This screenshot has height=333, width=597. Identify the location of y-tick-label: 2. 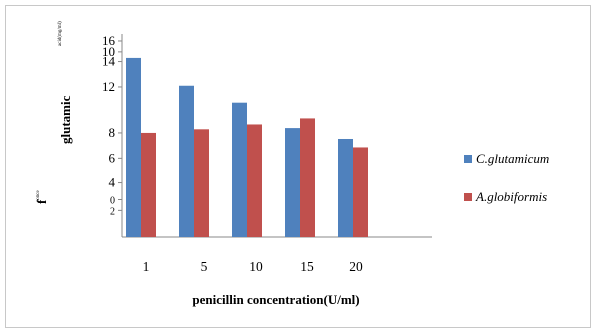
(112, 211).